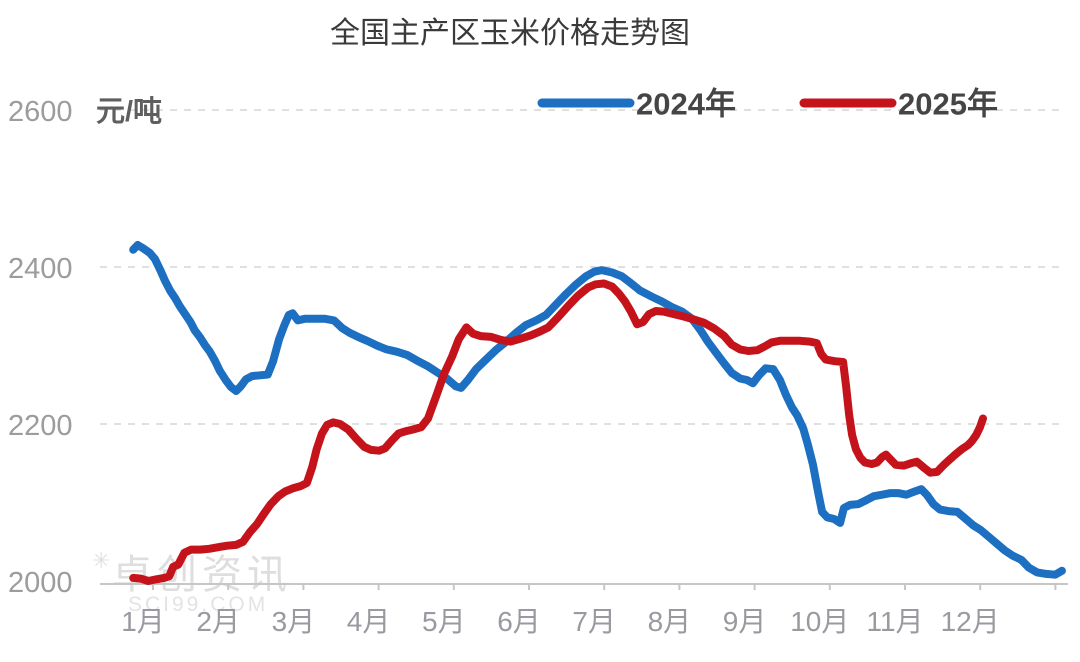  Describe the element at coordinates (40, 426) in the screenshot. I see `y-tick-label-2200: 2200` at that location.